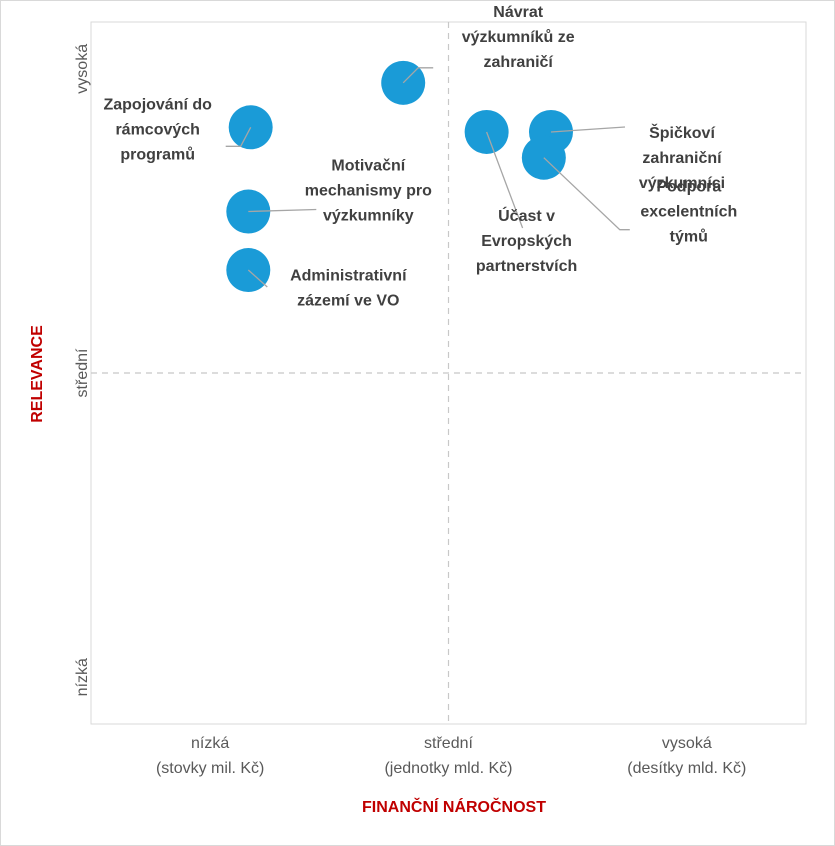 This screenshot has width=835, height=846. What do you see at coordinates (348, 289) in the screenshot?
I see `bubble-label: Administrativní zázemí ve VO` at bounding box center [348, 289].